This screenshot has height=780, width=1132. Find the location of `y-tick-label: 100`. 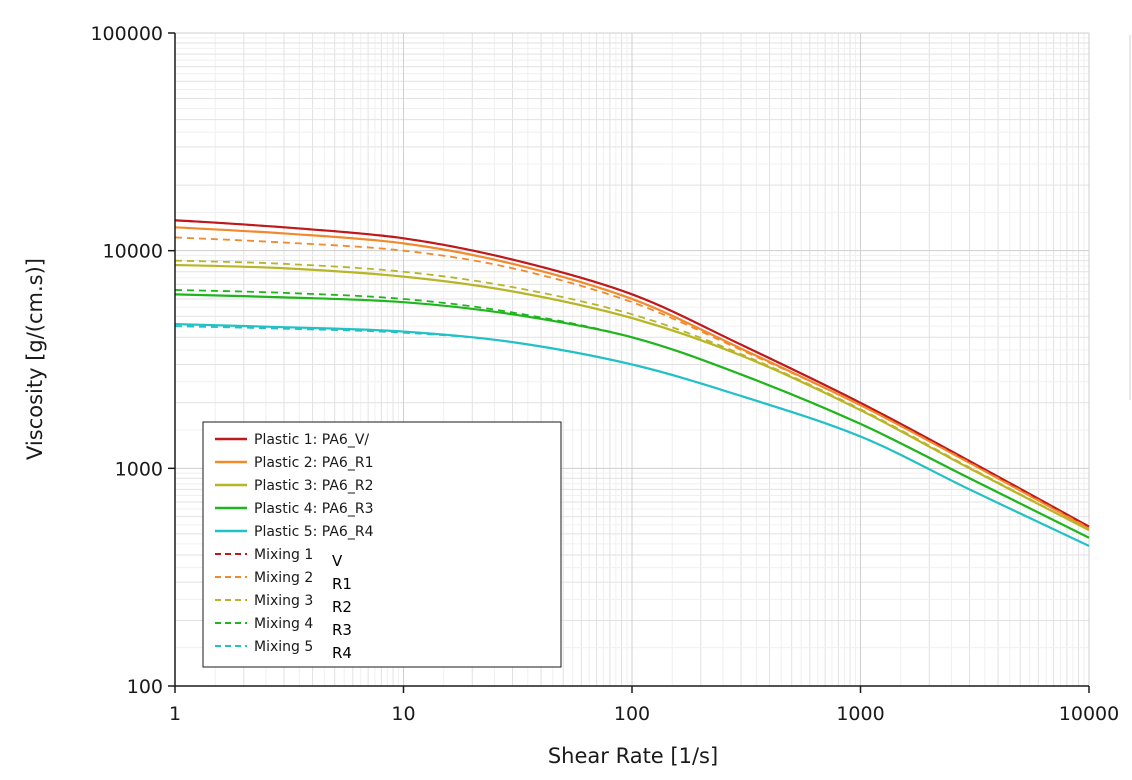

y-tick-label: 100 is located at coordinates (145, 687).